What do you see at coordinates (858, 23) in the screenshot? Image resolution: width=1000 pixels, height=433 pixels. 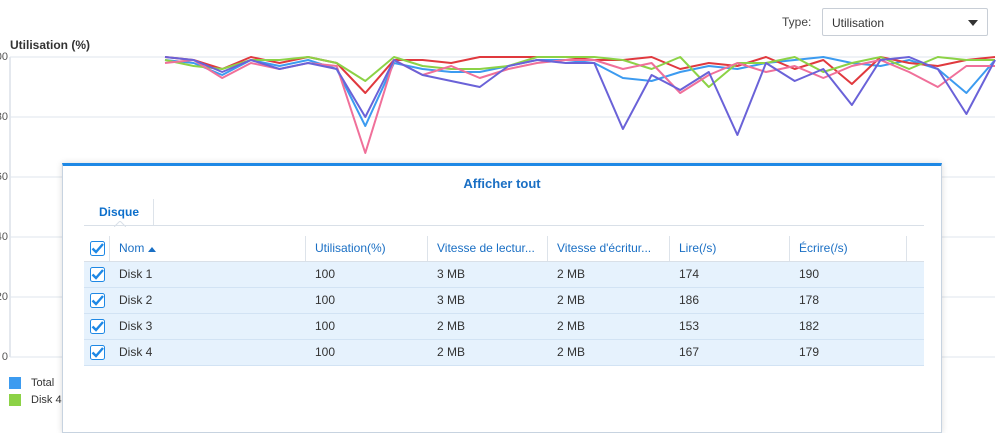 I see `type-select-value: Utilisation` at bounding box center [858, 23].